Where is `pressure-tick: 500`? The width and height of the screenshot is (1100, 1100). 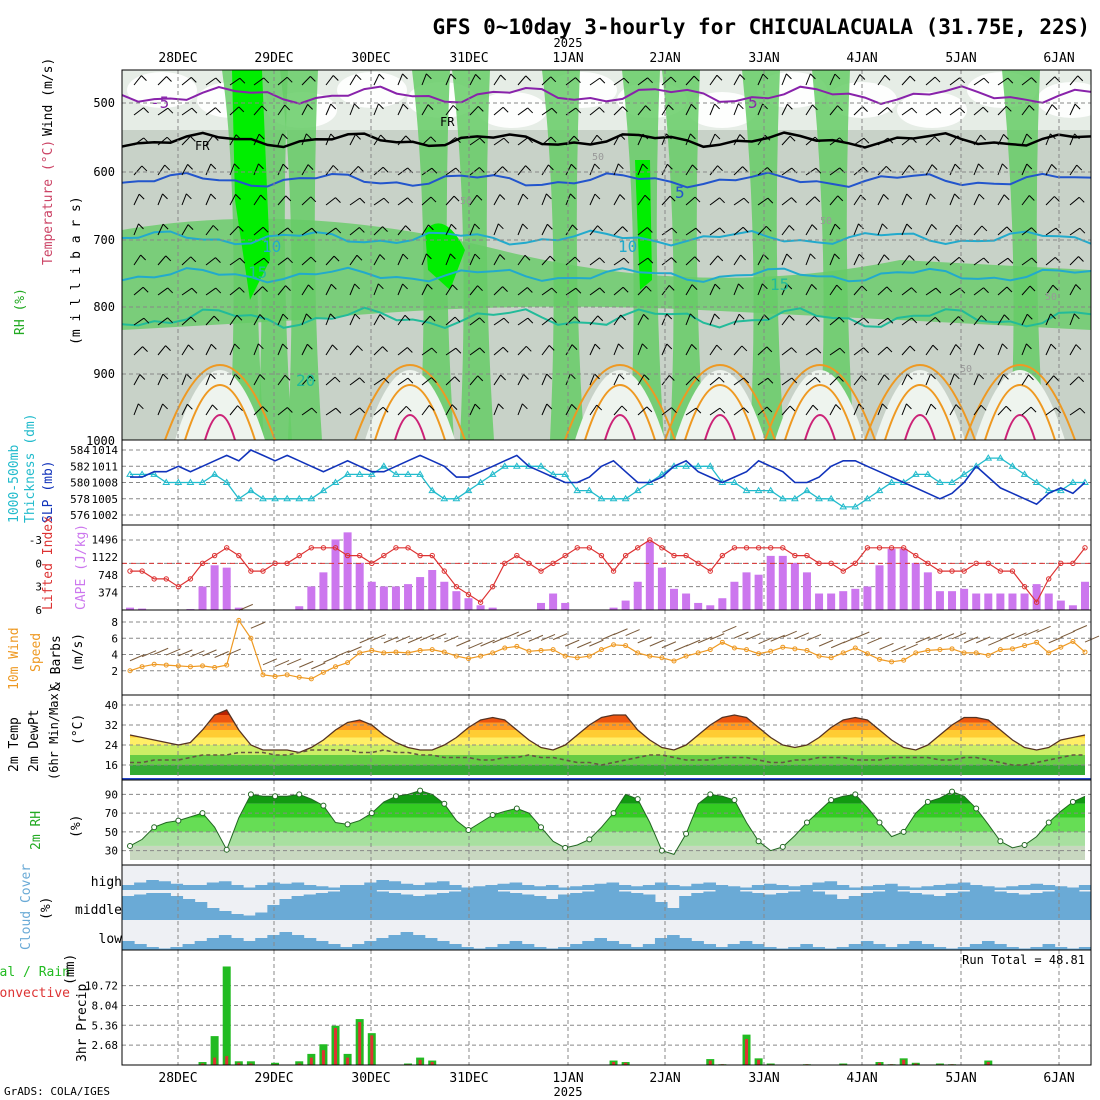
pressure-tick: 500 is located at coordinates (104, 103).